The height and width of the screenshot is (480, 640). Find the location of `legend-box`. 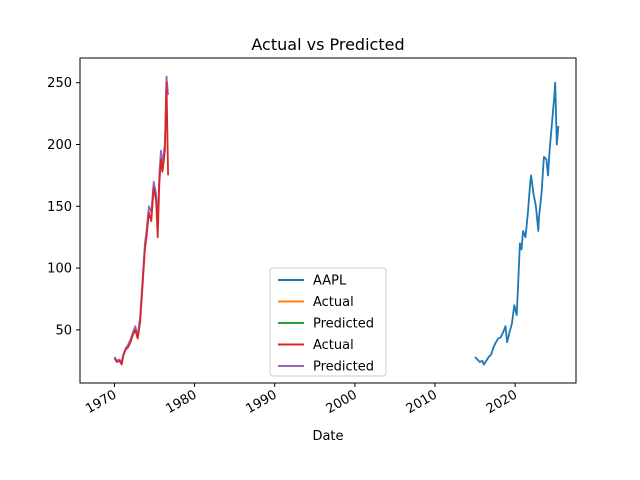

legend-box is located at coordinates (328, 322).